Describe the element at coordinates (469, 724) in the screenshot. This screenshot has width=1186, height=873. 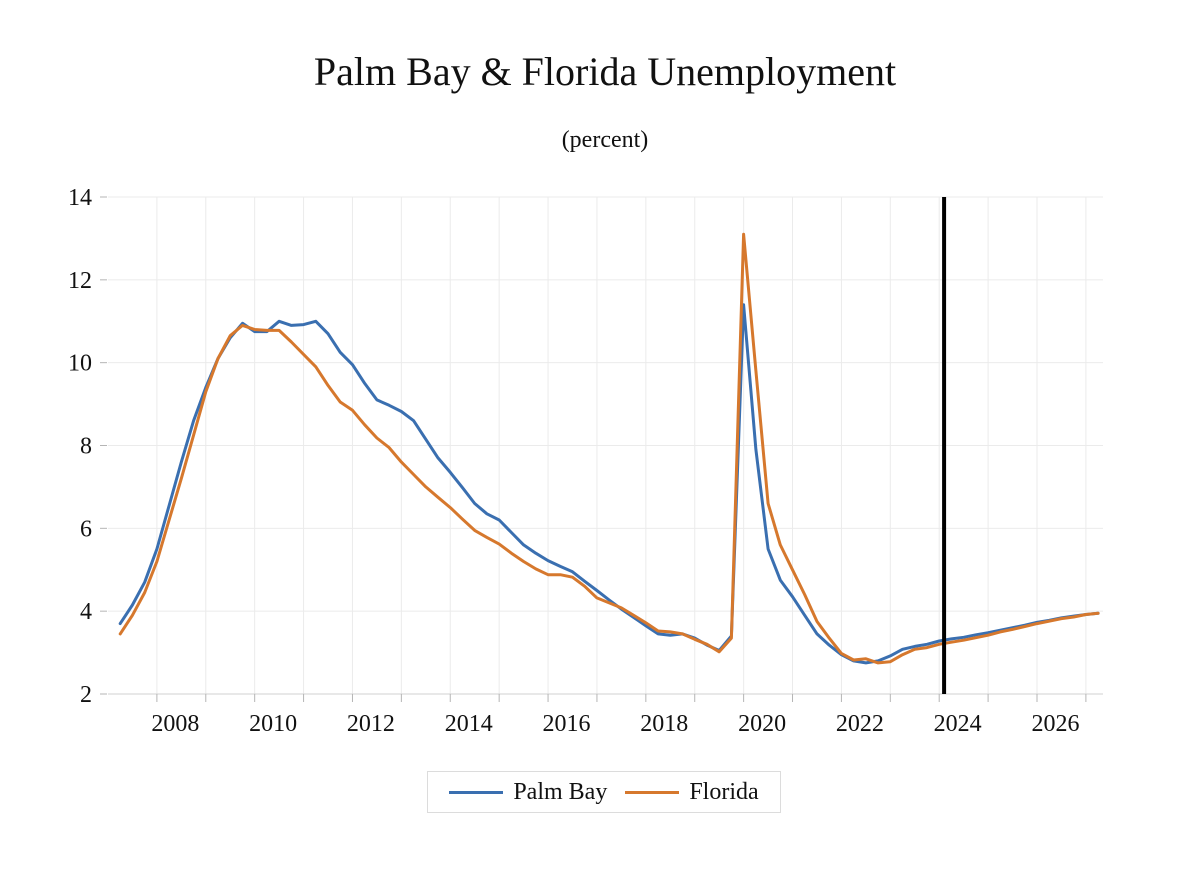
I see `x-tick-label: 2014` at that location.